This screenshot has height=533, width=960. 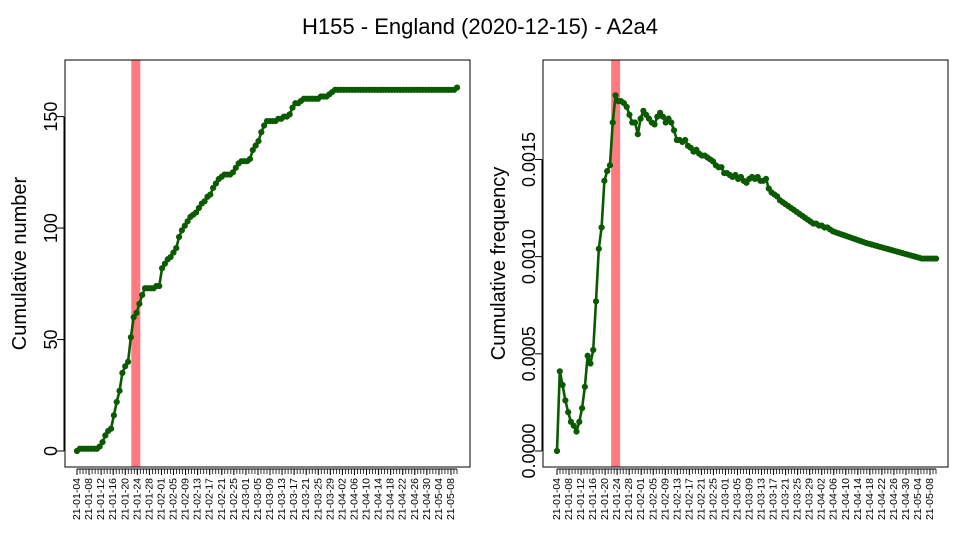 What do you see at coordinates (593, 499) in the screenshot?
I see `x-tick-label: 21-01-16` at bounding box center [593, 499].